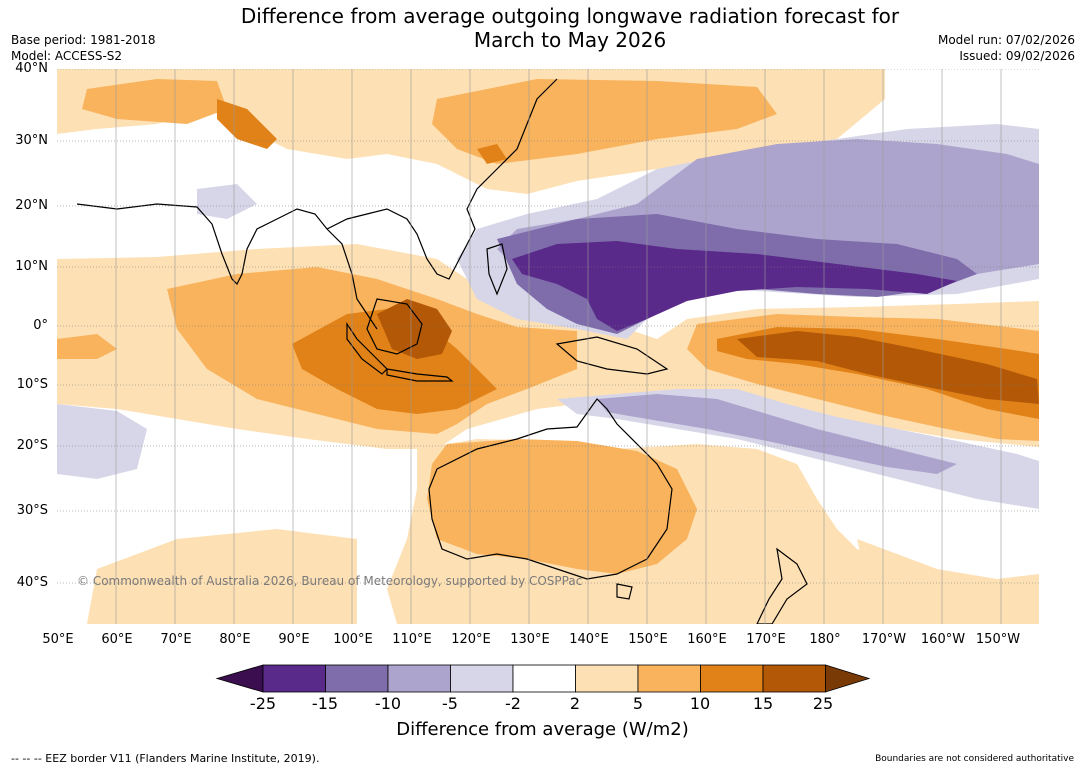  I want to click on colorbar, so click(543, 678).